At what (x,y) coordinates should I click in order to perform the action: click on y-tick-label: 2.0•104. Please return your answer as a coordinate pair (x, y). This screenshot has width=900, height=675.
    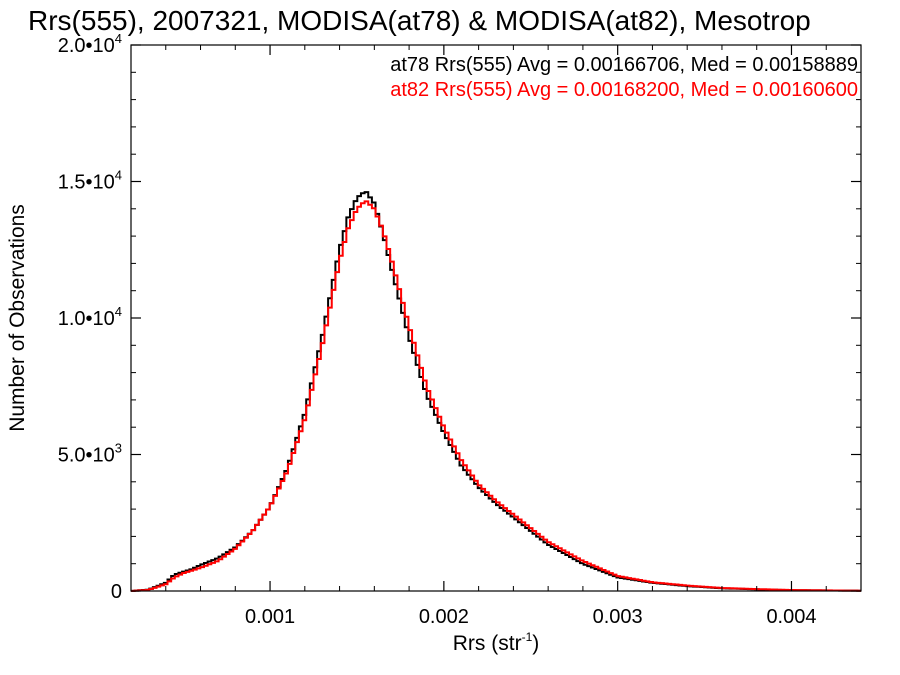
    Looking at the image, I should click on (90, 44).